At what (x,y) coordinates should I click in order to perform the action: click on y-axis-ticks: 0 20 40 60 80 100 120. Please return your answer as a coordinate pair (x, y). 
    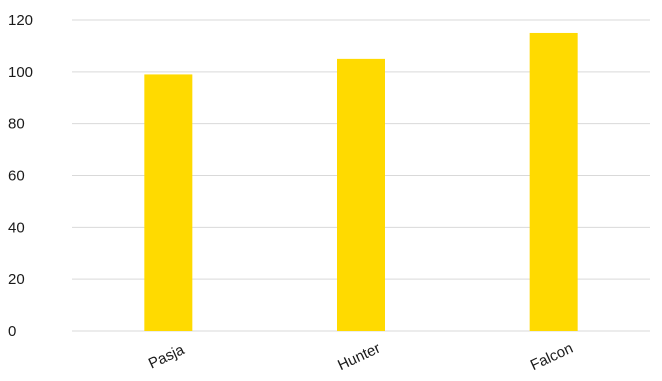
    Looking at the image, I should click on (20, 176).